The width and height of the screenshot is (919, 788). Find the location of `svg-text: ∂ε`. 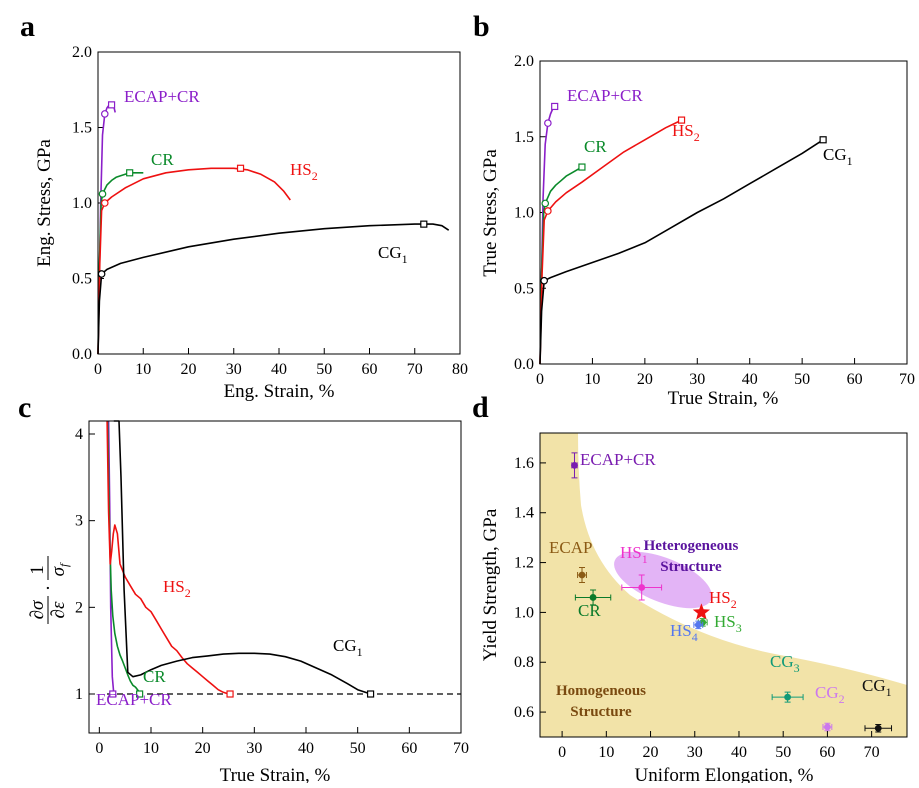

svg-text: ∂ε is located at coordinates (58, 609).